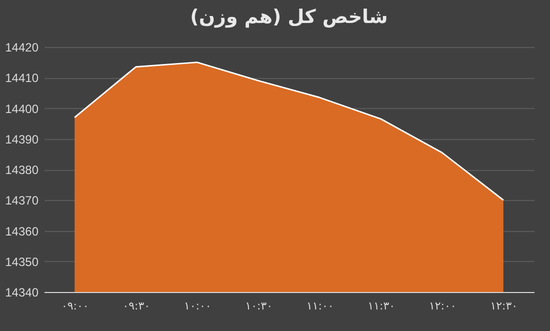 This screenshot has height=331, width=550. What do you see at coordinates (289, 17) in the screenshot?
I see `chart-title: شاخص کل (هم وزن)` at bounding box center [289, 17].